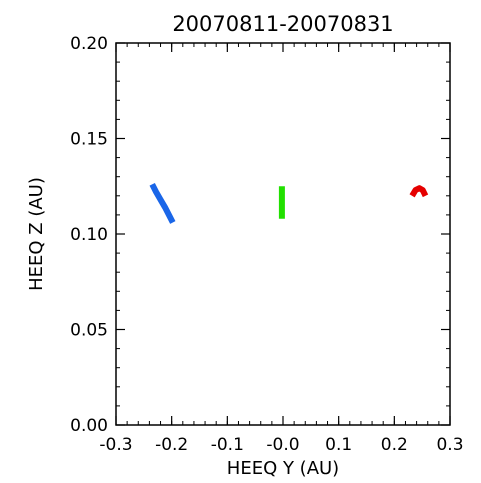  I want to click on x-axis-title: HEEQ Y (AU), so click(283, 468).